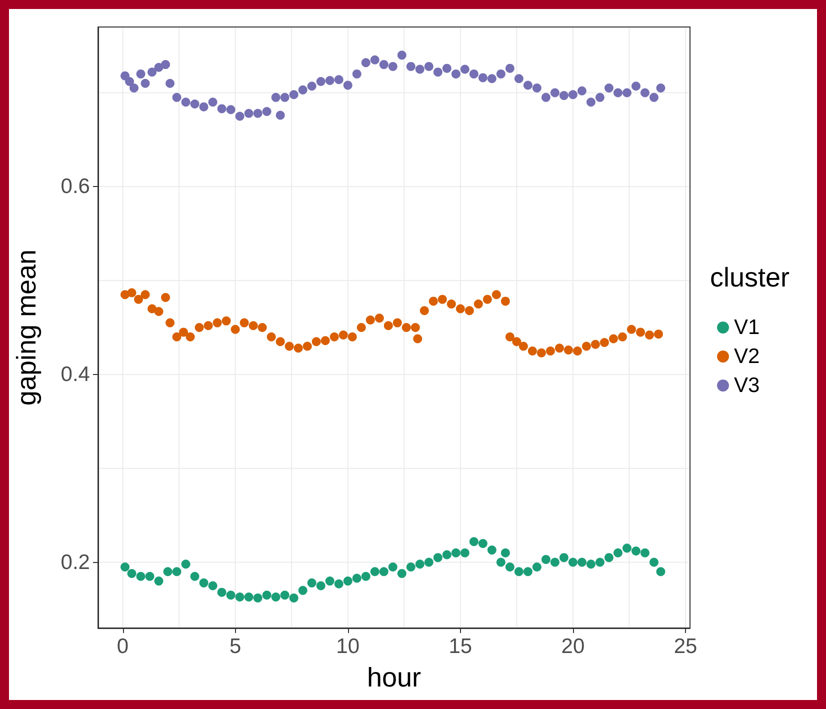 This screenshot has width=826, height=709. What do you see at coordinates (27, 327) in the screenshot?
I see `y-axis-title: gaping mean` at bounding box center [27, 327].